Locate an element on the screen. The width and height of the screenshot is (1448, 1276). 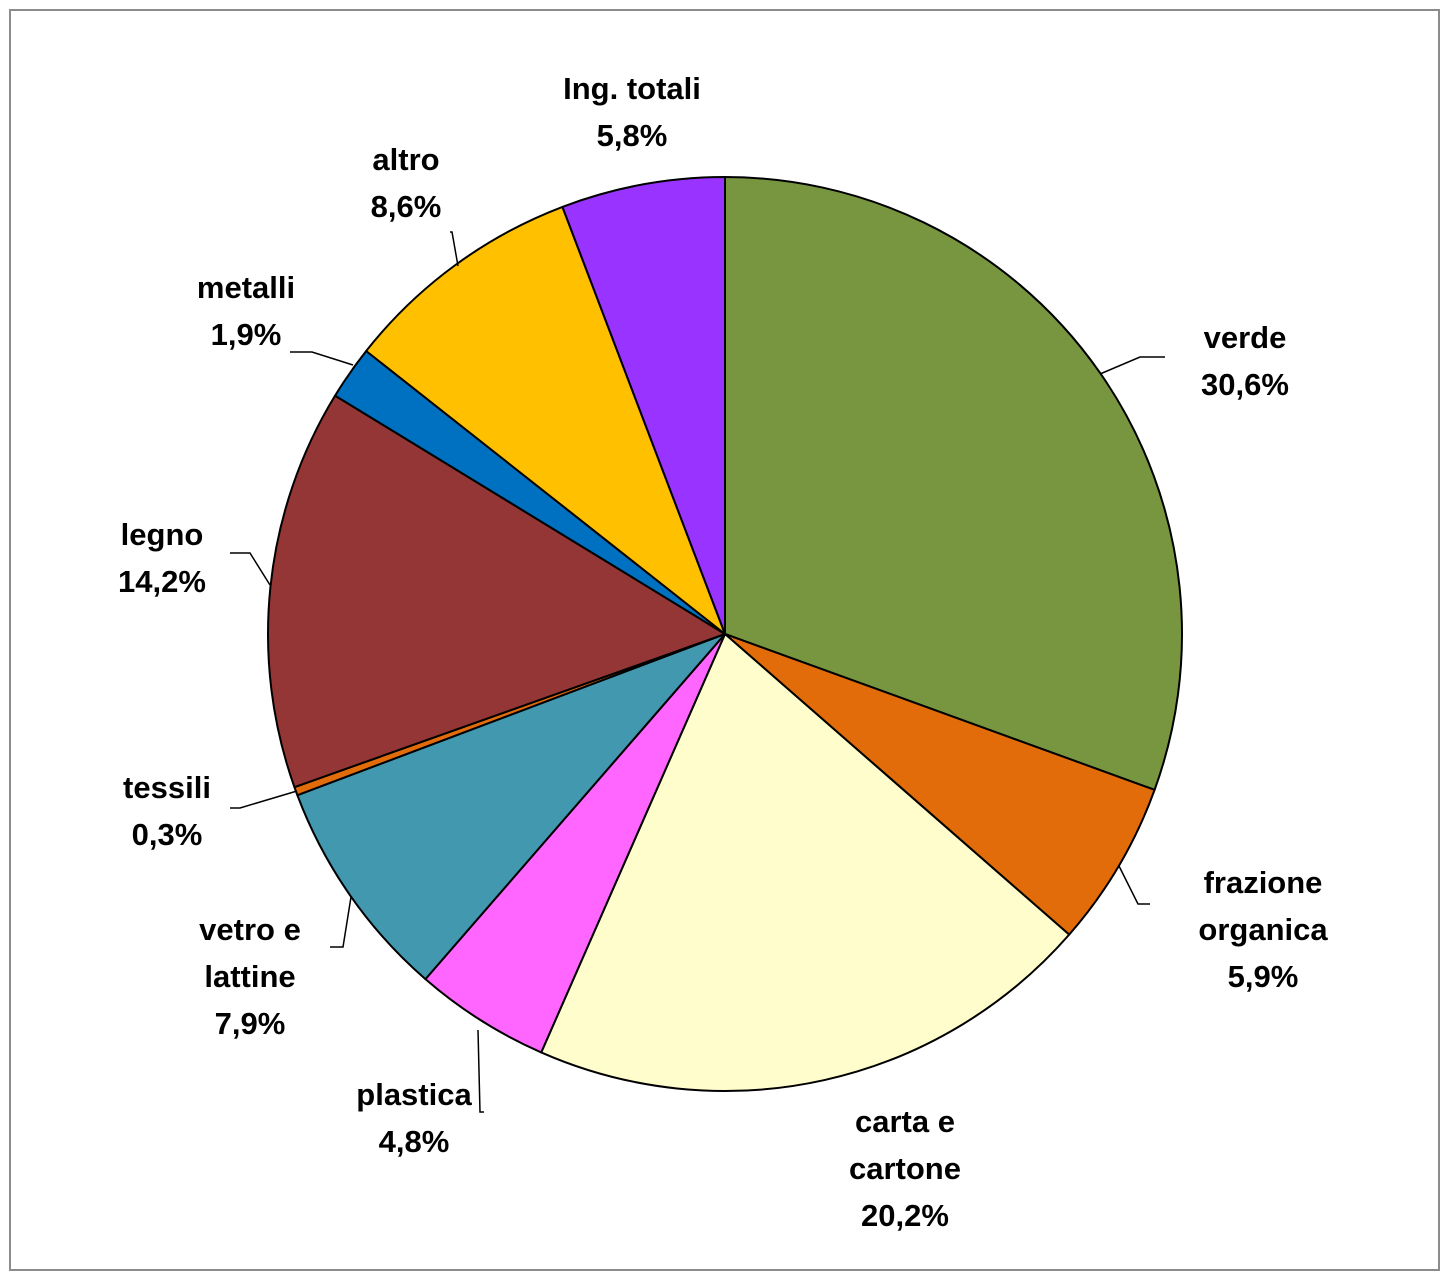
pie-slice-ing-totali is located at coordinates (643, 405).